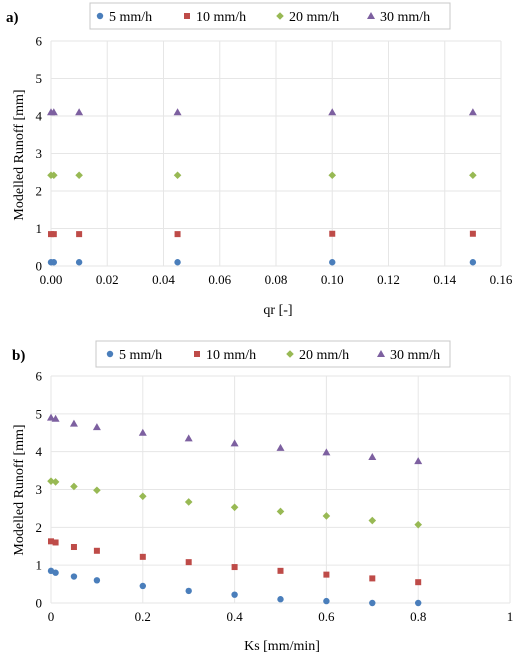 This screenshot has height=661, width=517. Describe the element at coordinates (39, 603) in the screenshot. I see `y-tick-label-b: 0` at that location.